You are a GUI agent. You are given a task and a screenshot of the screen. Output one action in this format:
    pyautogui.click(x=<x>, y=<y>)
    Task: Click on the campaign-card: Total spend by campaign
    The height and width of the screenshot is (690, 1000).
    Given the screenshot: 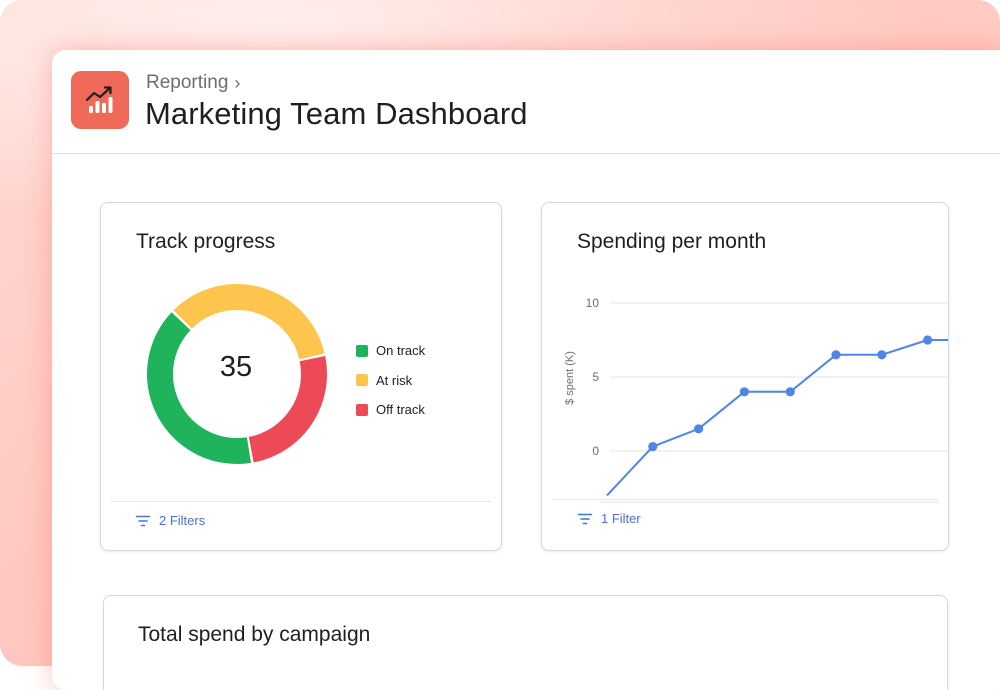 What is the action you would take?
    pyautogui.click(x=525, y=642)
    